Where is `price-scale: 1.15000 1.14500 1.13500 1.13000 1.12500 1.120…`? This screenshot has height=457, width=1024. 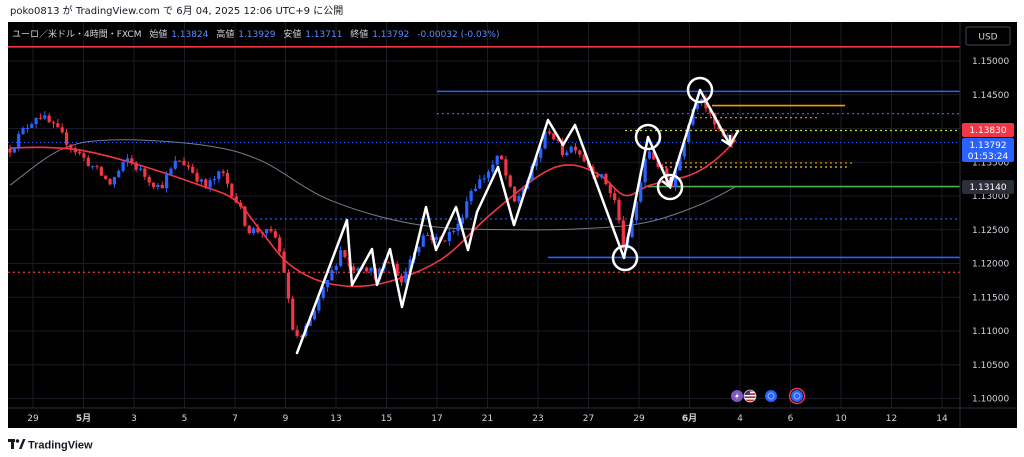
price-scale: 1.15000 1.14500 1.13500 1.13000 1.12500 1.120… is located at coordinates (986, 225).